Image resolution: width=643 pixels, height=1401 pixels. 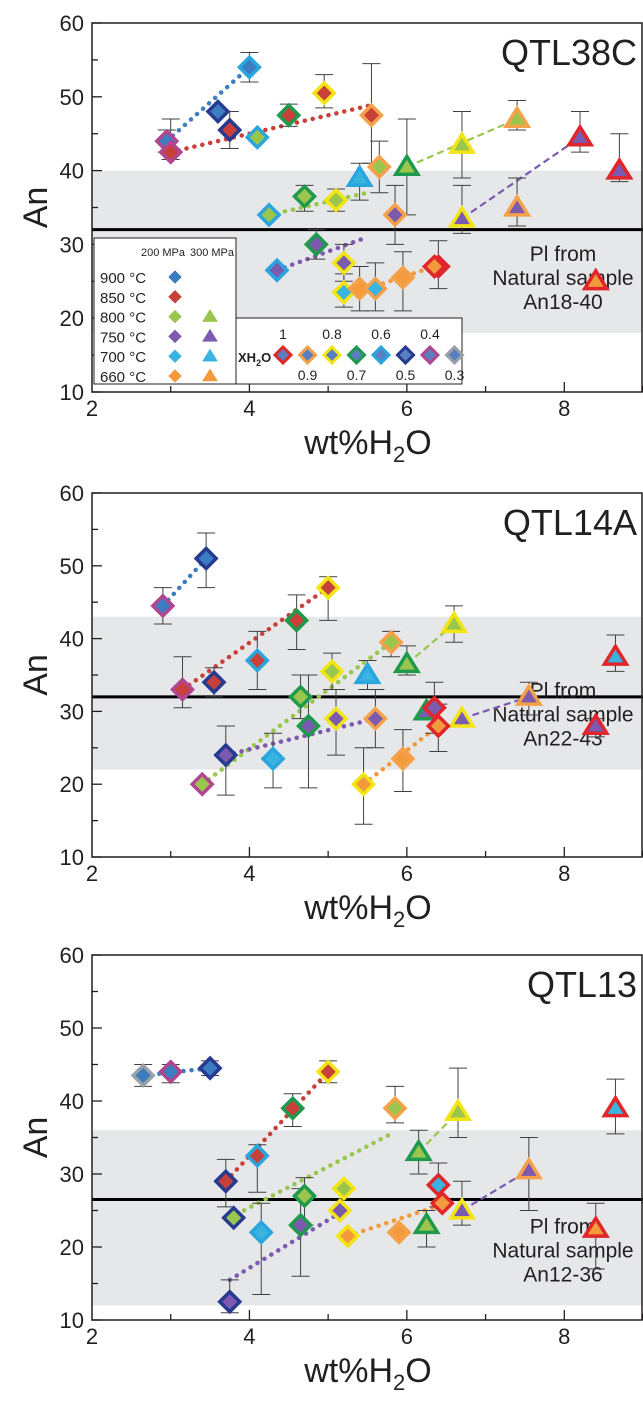 What do you see at coordinates (72, 955) in the screenshot?
I see `y-tick-label: 60` at bounding box center [72, 955].